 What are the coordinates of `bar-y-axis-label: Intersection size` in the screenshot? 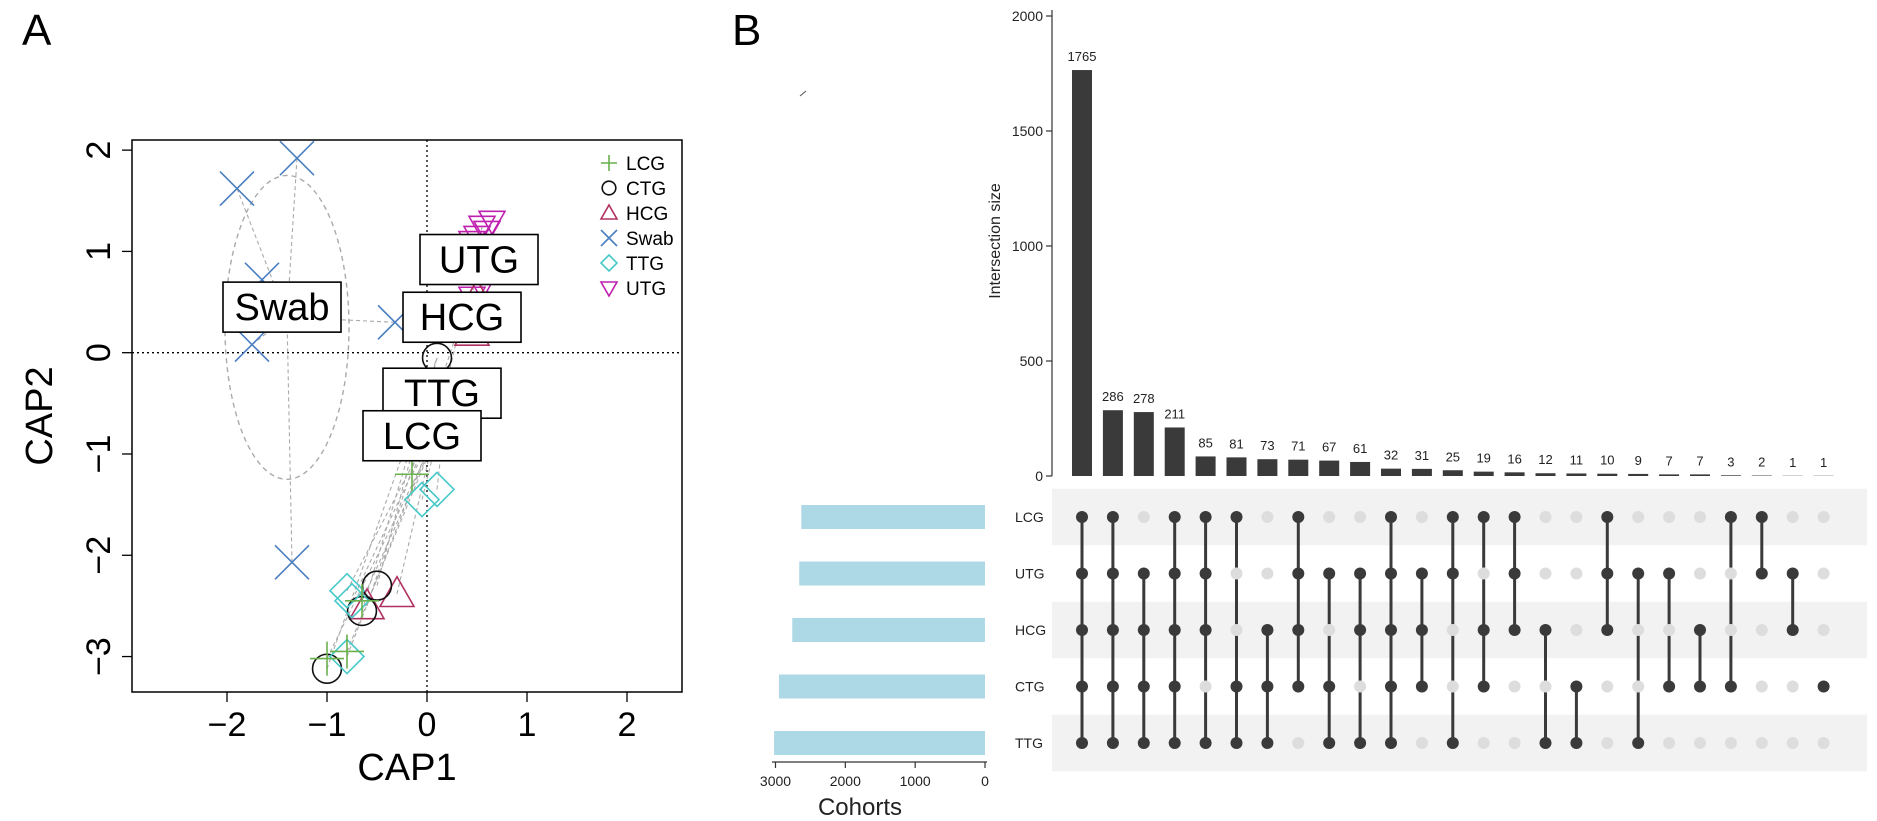 It's located at (995, 241).